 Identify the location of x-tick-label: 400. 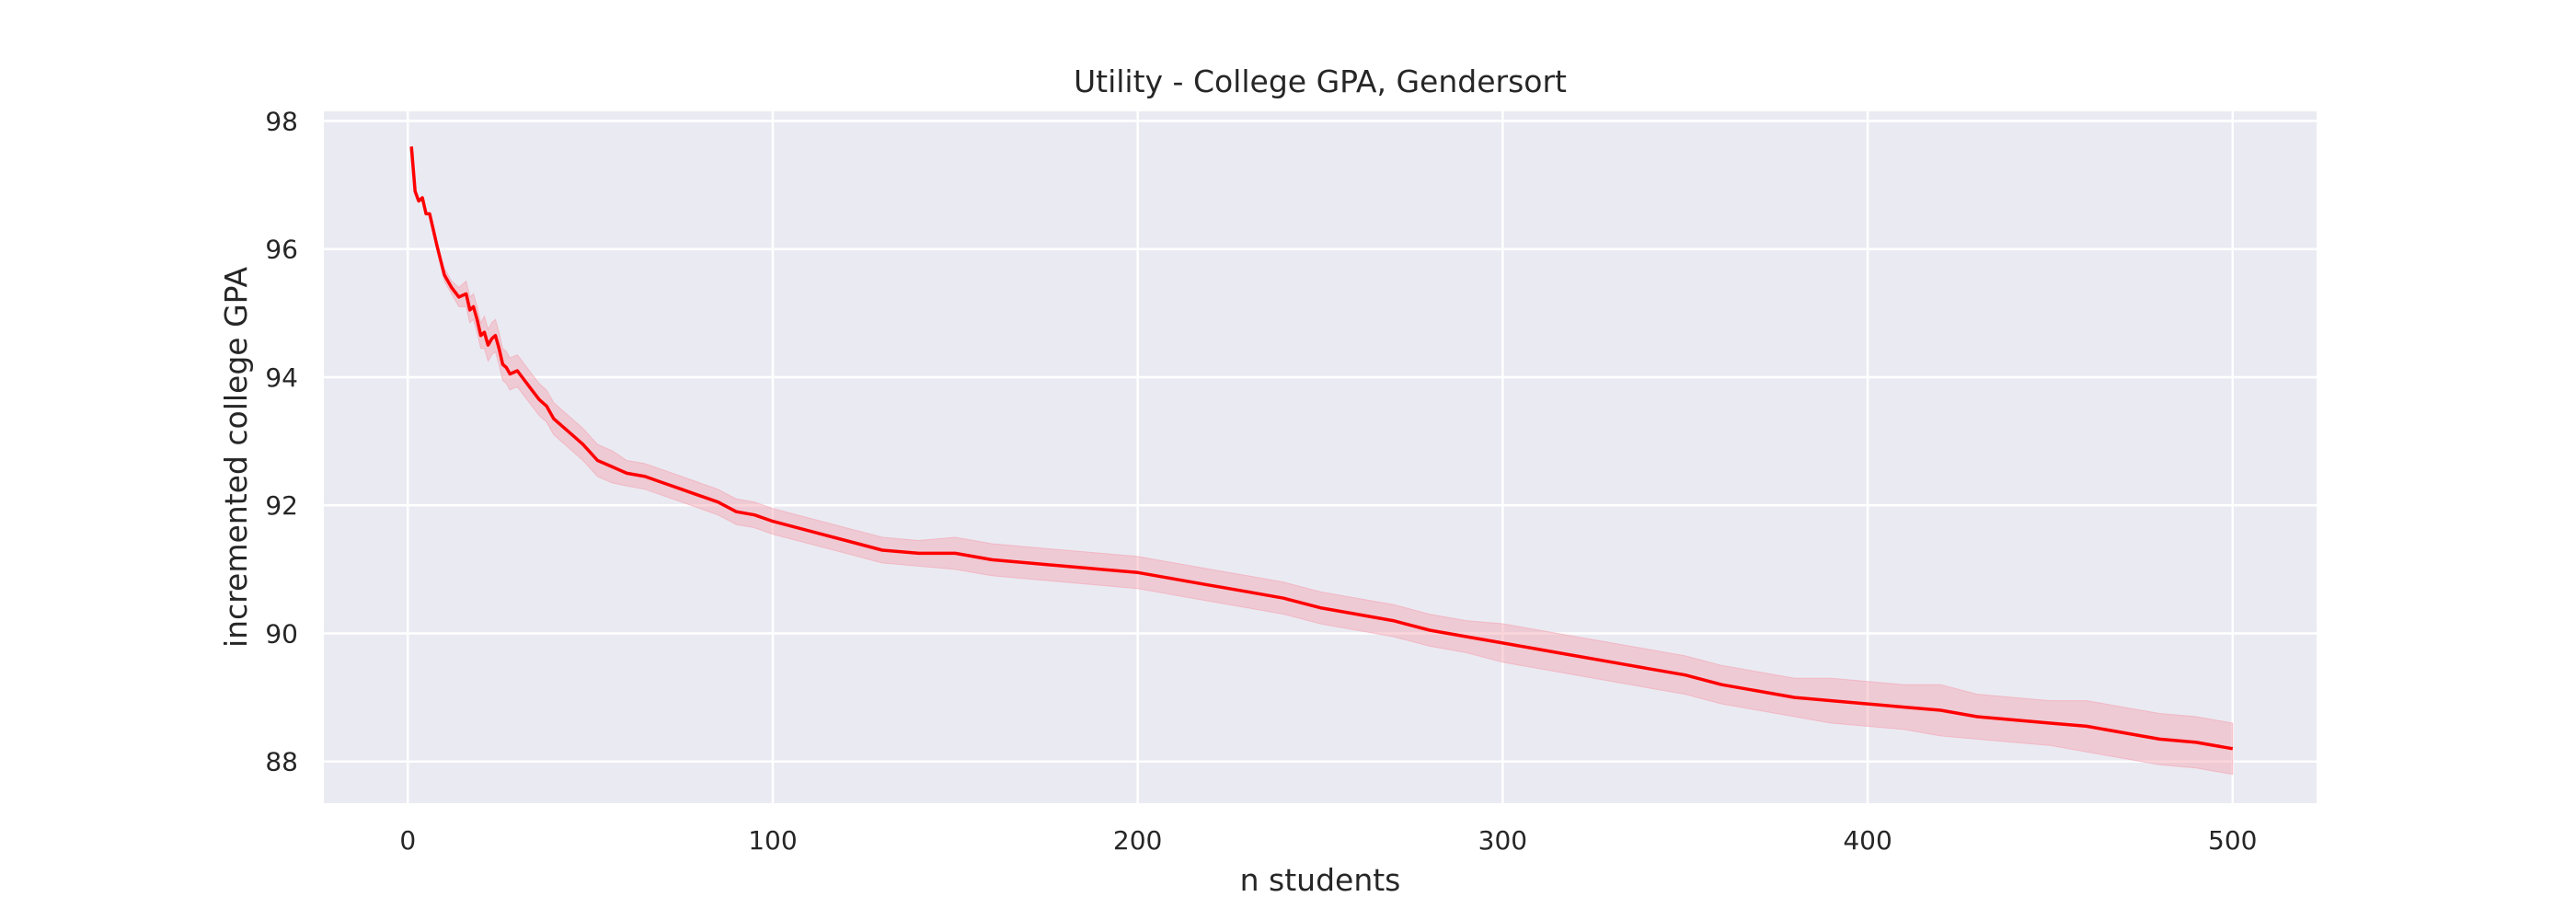
(1867, 840).